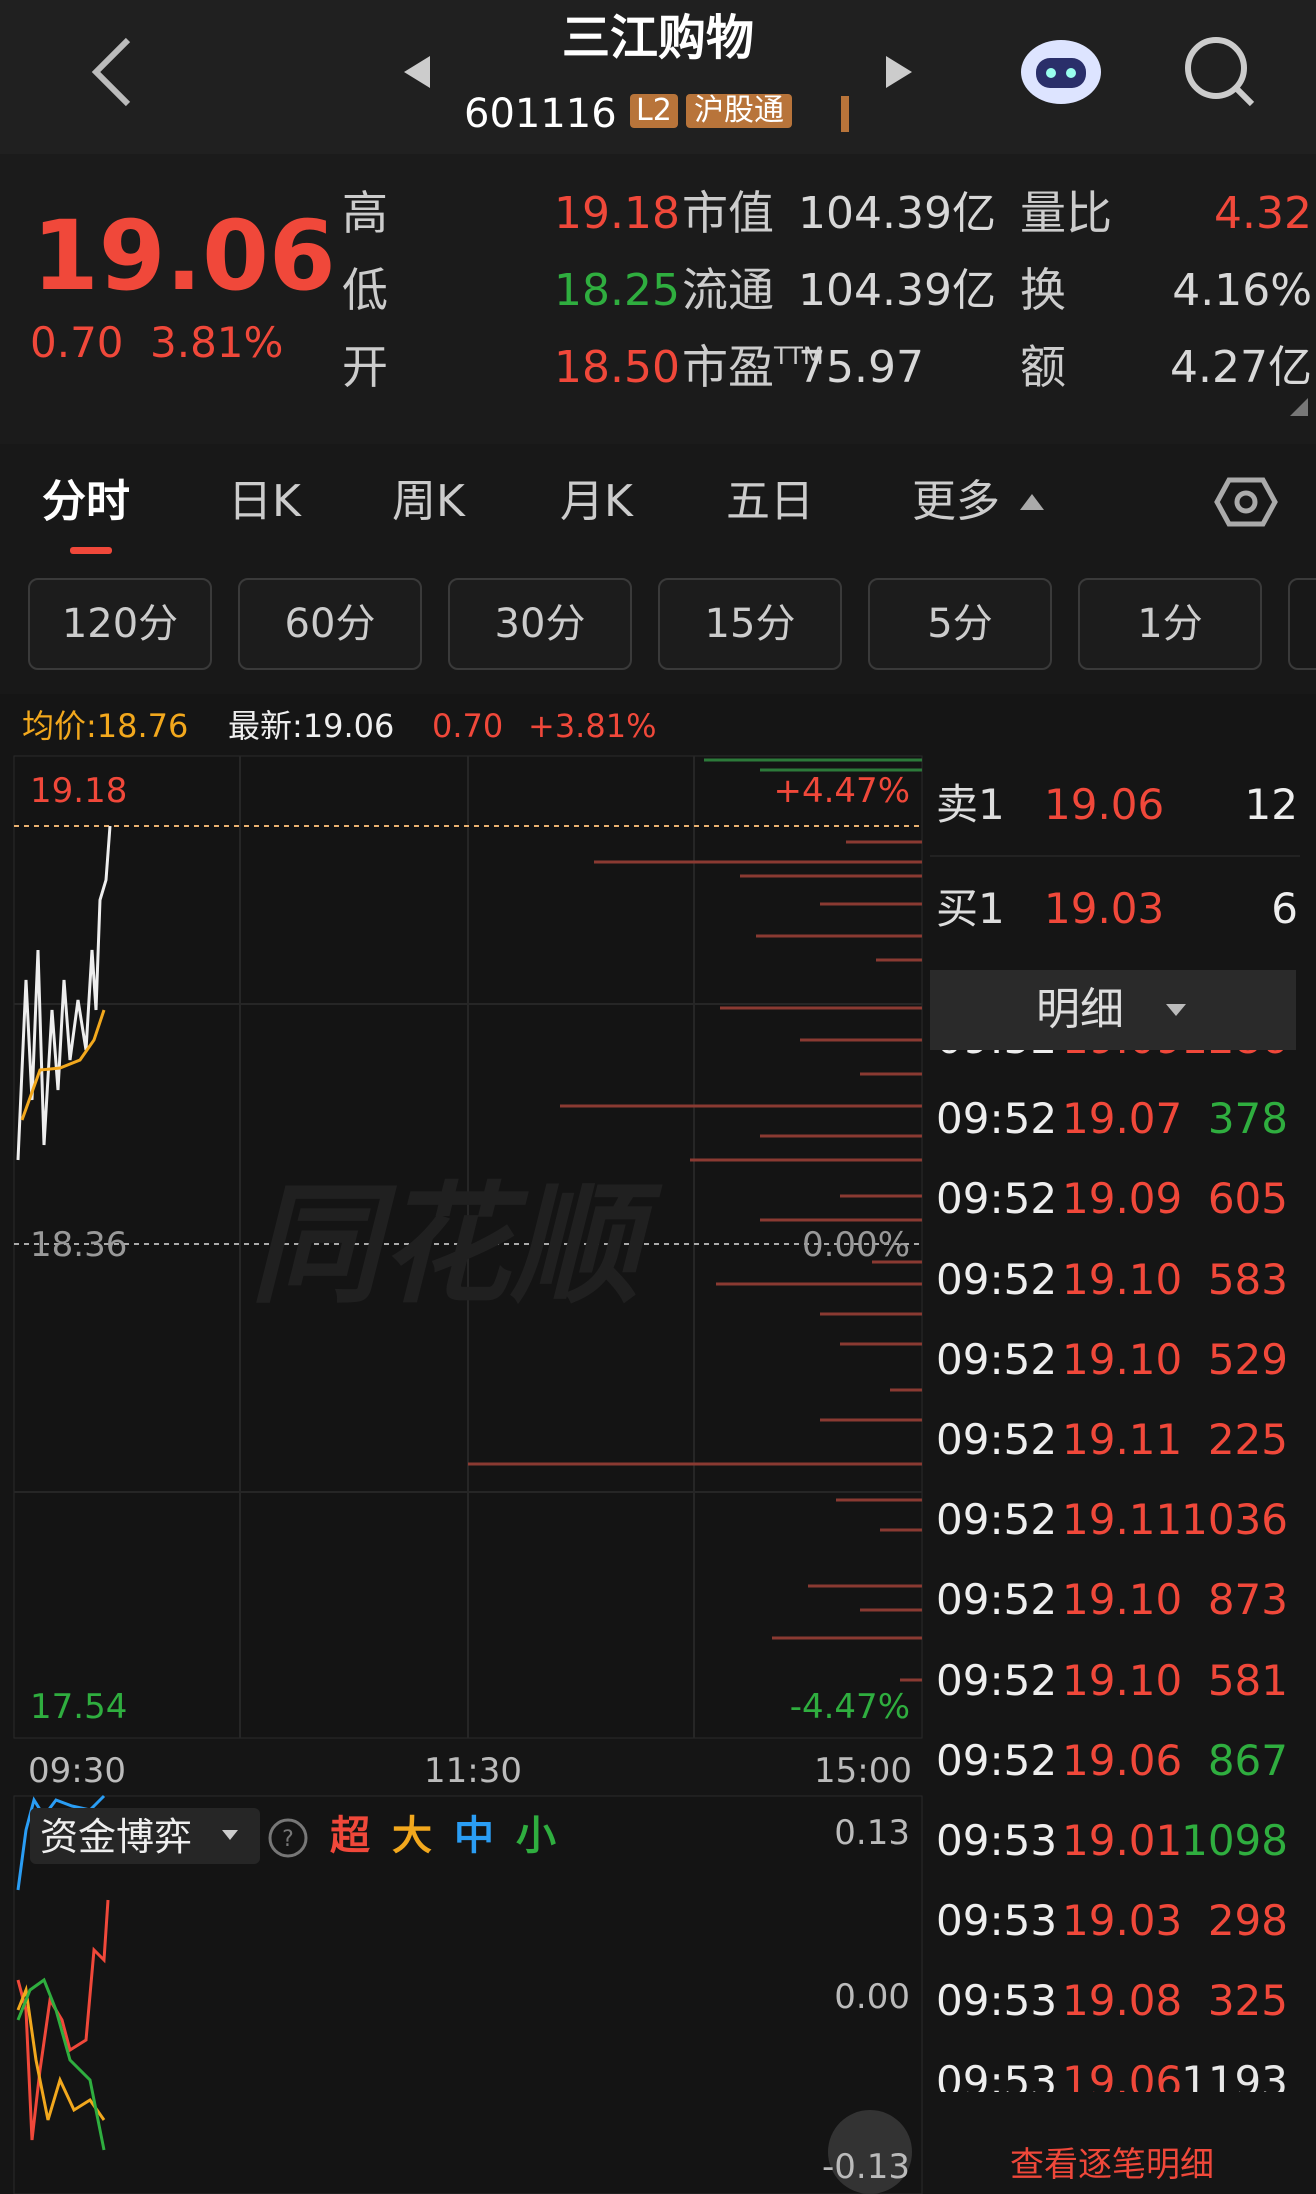 The width and height of the screenshot is (1316, 2194). I want to click on stat-value: 19.18, so click(617, 213).